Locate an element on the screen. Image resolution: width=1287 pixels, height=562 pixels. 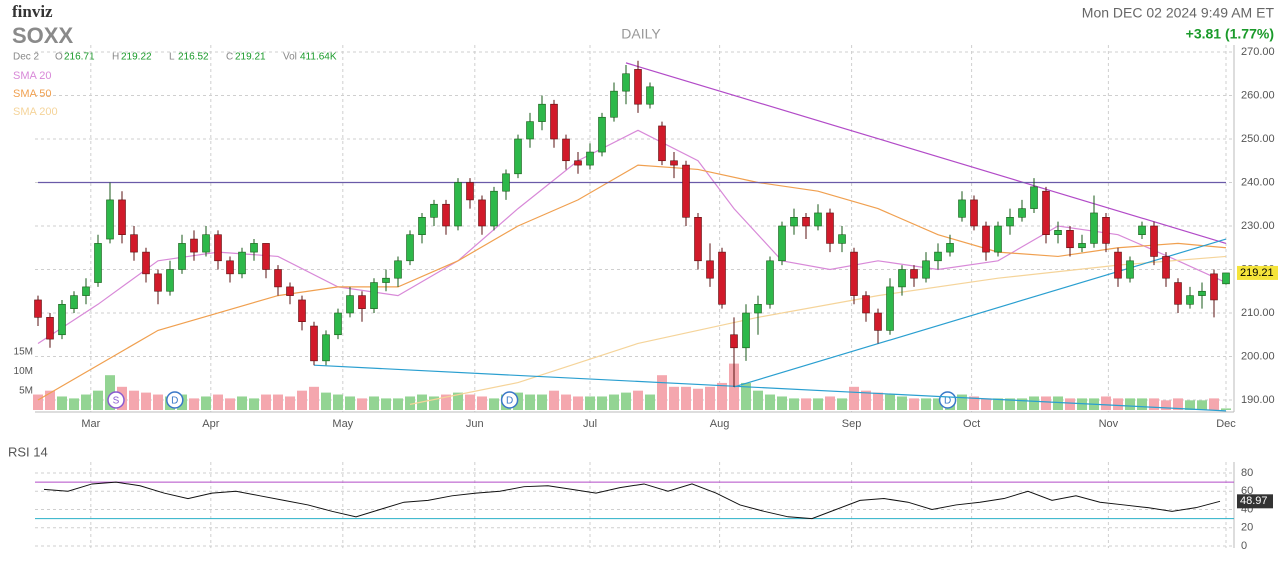
ohlc-value: 216.71 is located at coordinates (79, 57).